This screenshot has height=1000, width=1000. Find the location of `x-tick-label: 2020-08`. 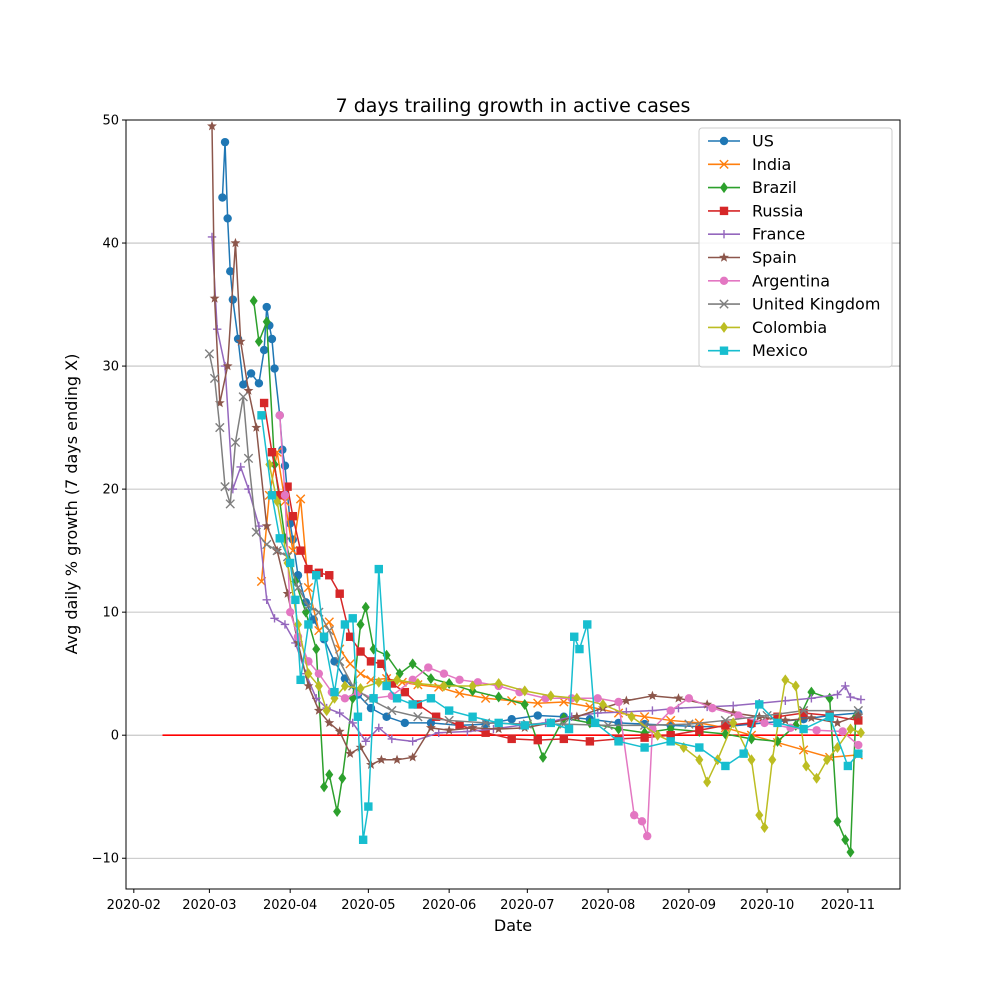

x-tick-label: 2020-08 is located at coordinates (608, 905).